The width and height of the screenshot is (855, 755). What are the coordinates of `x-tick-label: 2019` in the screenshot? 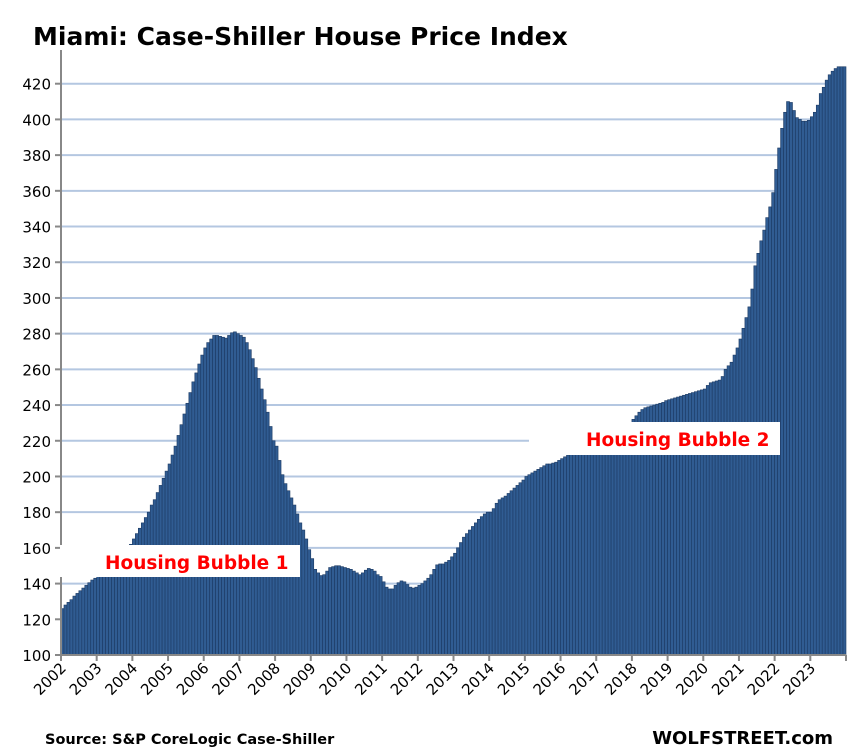 It's located at (657, 679).